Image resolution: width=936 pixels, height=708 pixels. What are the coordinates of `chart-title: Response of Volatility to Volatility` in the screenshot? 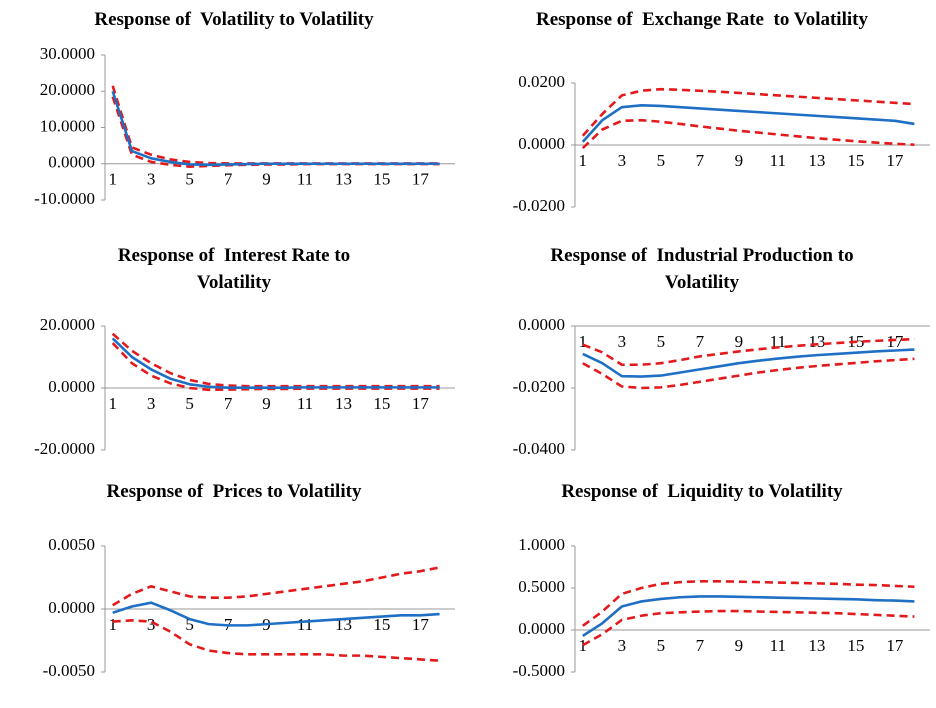 It's located at (234, 19).